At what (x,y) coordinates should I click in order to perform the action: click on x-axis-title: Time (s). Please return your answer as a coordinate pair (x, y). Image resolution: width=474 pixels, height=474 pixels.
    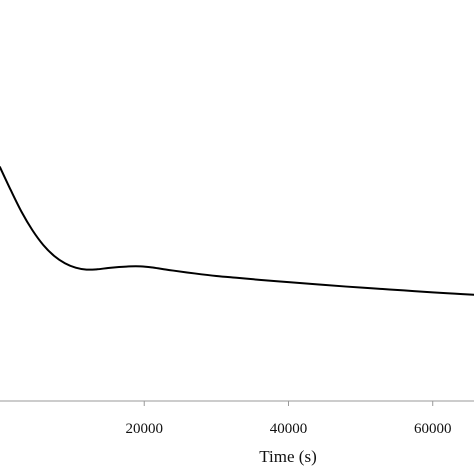
    Looking at the image, I should click on (287, 456).